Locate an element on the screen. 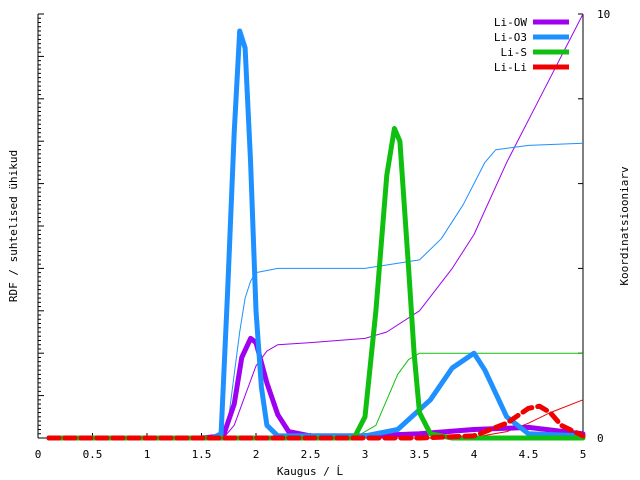 The width and height of the screenshot is (640, 480). y2-tick-labels: 0 10 is located at coordinates (603, 226).